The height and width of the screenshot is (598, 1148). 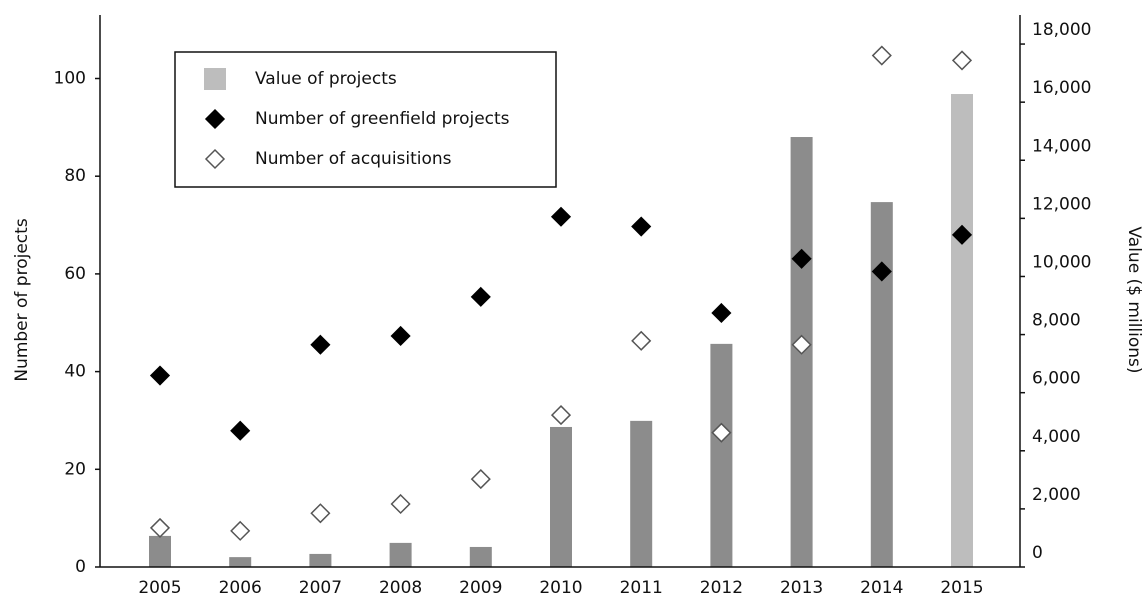 I want to click on y-tick-label: 40, so click(x=75, y=372).